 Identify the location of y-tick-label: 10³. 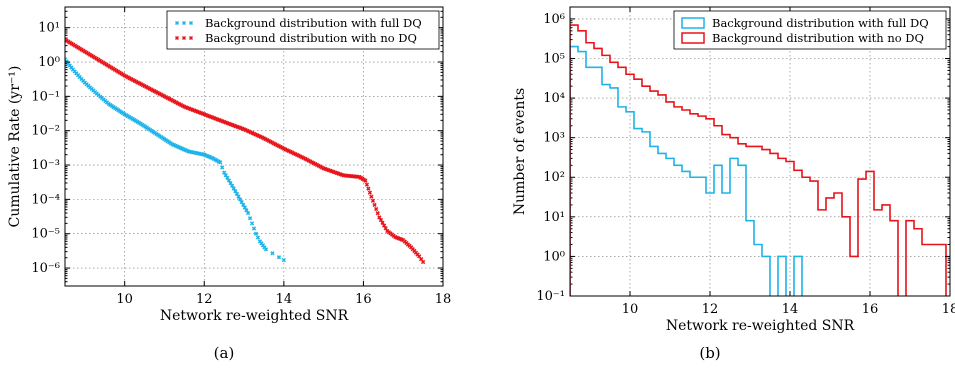
(554, 138).